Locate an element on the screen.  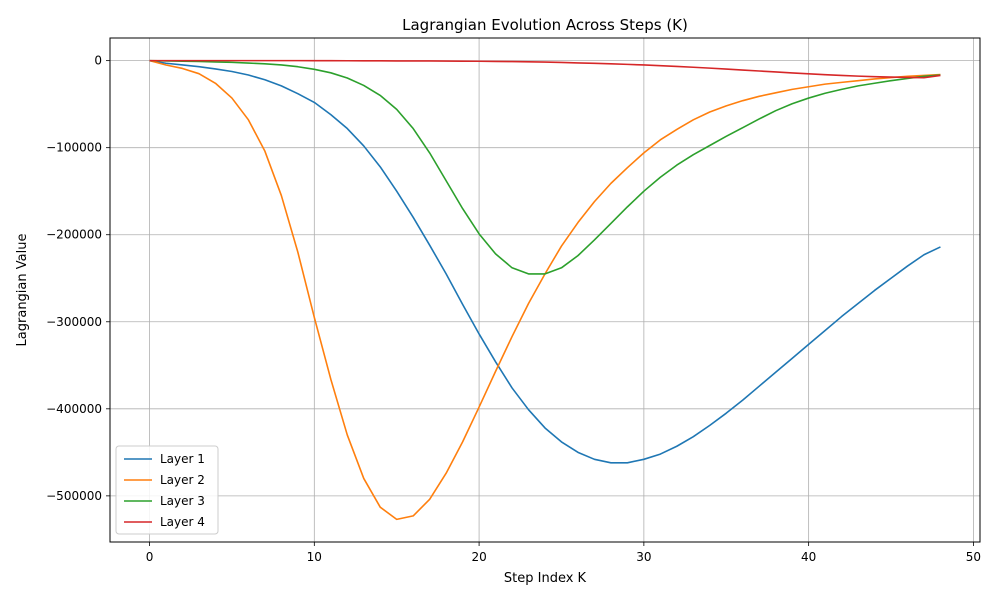
x-tick-label: 30 is located at coordinates (643, 557).